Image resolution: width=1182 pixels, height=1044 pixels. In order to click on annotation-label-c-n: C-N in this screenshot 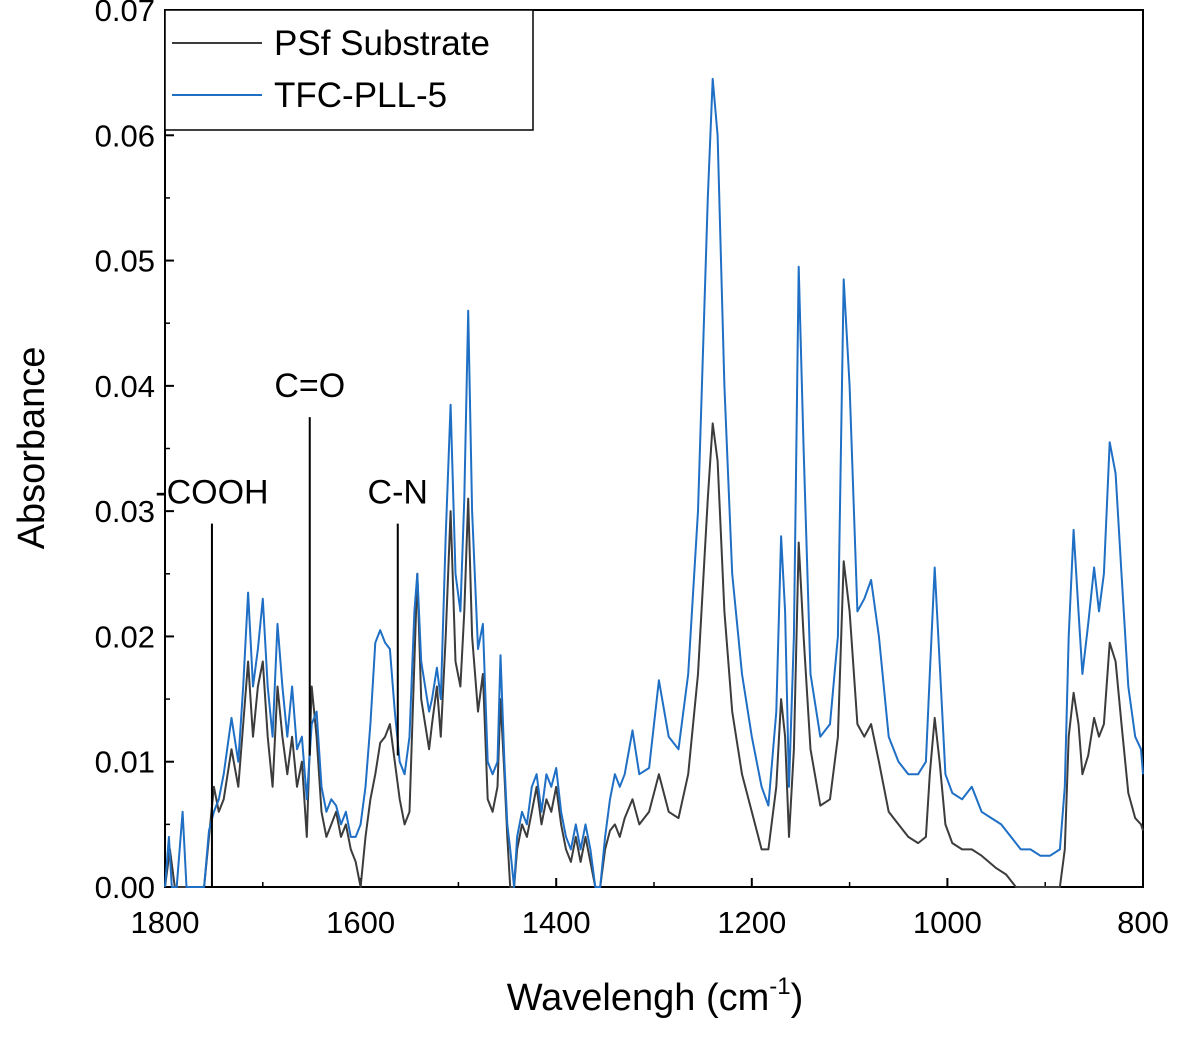, I will do `click(398, 493)`.